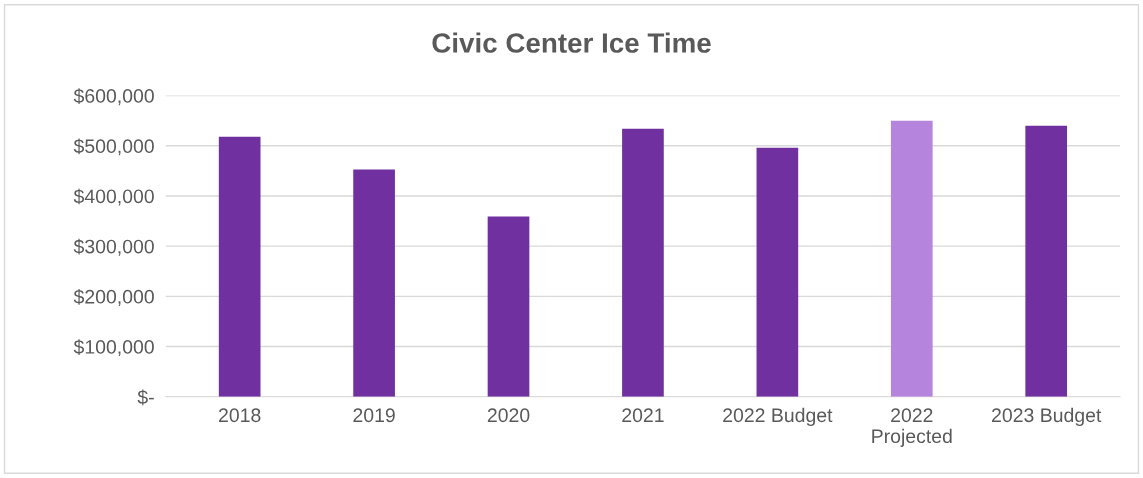  What do you see at coordinates (374, 415) in the screenshot?
I see `x-tick-label: 2019` at bounding box center [374, 415].